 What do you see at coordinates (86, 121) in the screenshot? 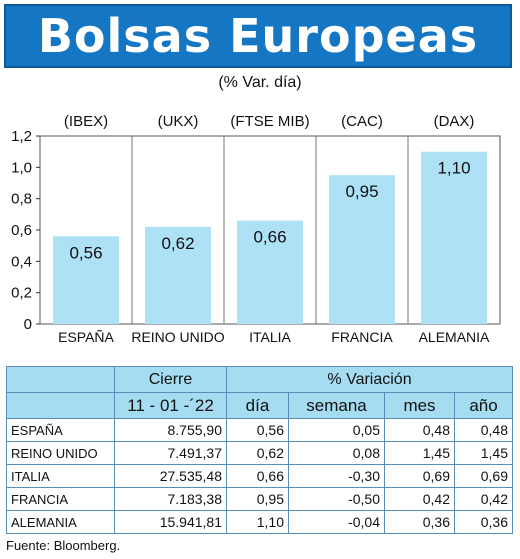
I see `index-label: (IBEX)` at bounding box center [86, 121].